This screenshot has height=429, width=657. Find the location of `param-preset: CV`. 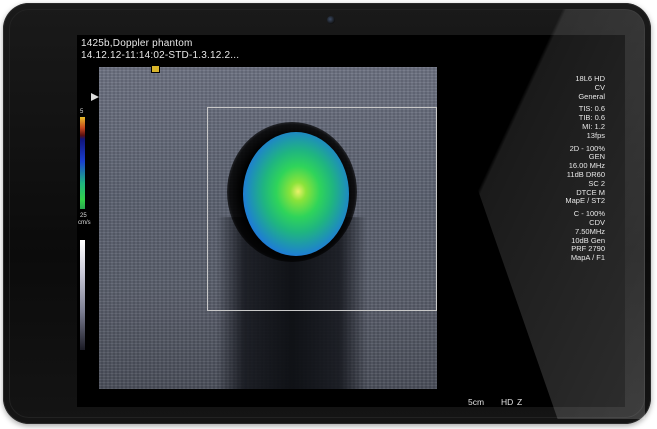

param-preset: CV is located at coordinates (599, 87).